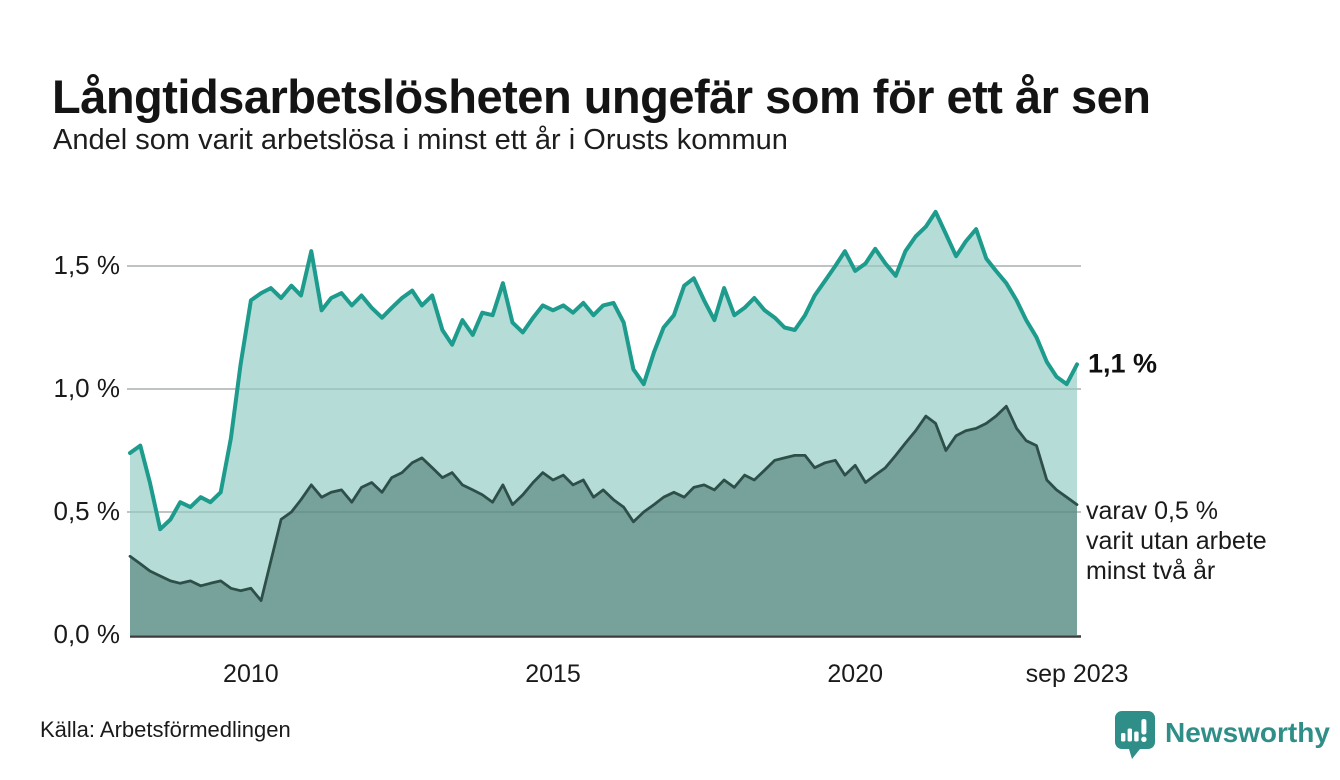 Image resolution: width=1340 pixels, height=780 pixels. I want to click on x-axis-label-2020: 2020, so click(855, 674).